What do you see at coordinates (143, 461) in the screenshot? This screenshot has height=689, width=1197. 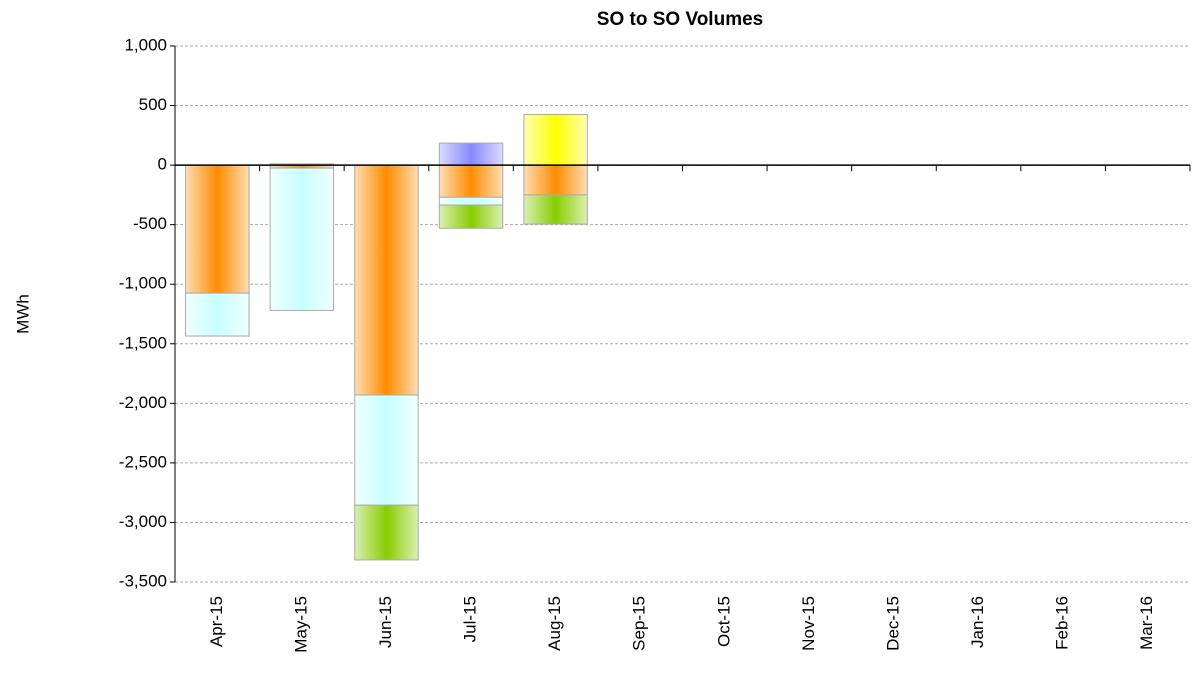 I see `y-tick-label: -2,500` at bounding box center [143, 461].